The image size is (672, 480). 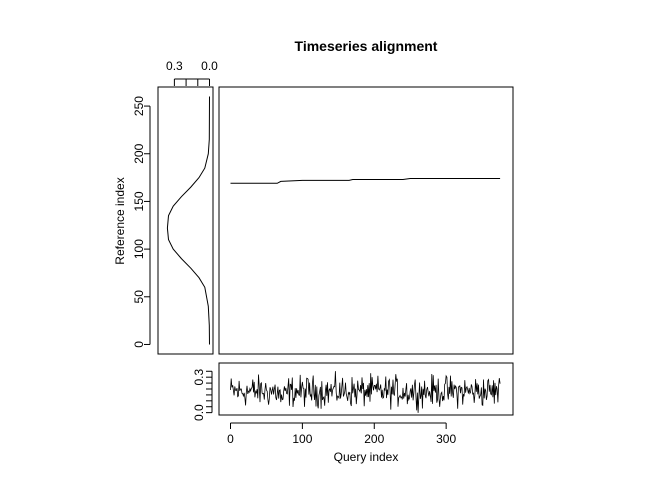 I want to click on y-tick-label: 50, so click(x=139, y=297).